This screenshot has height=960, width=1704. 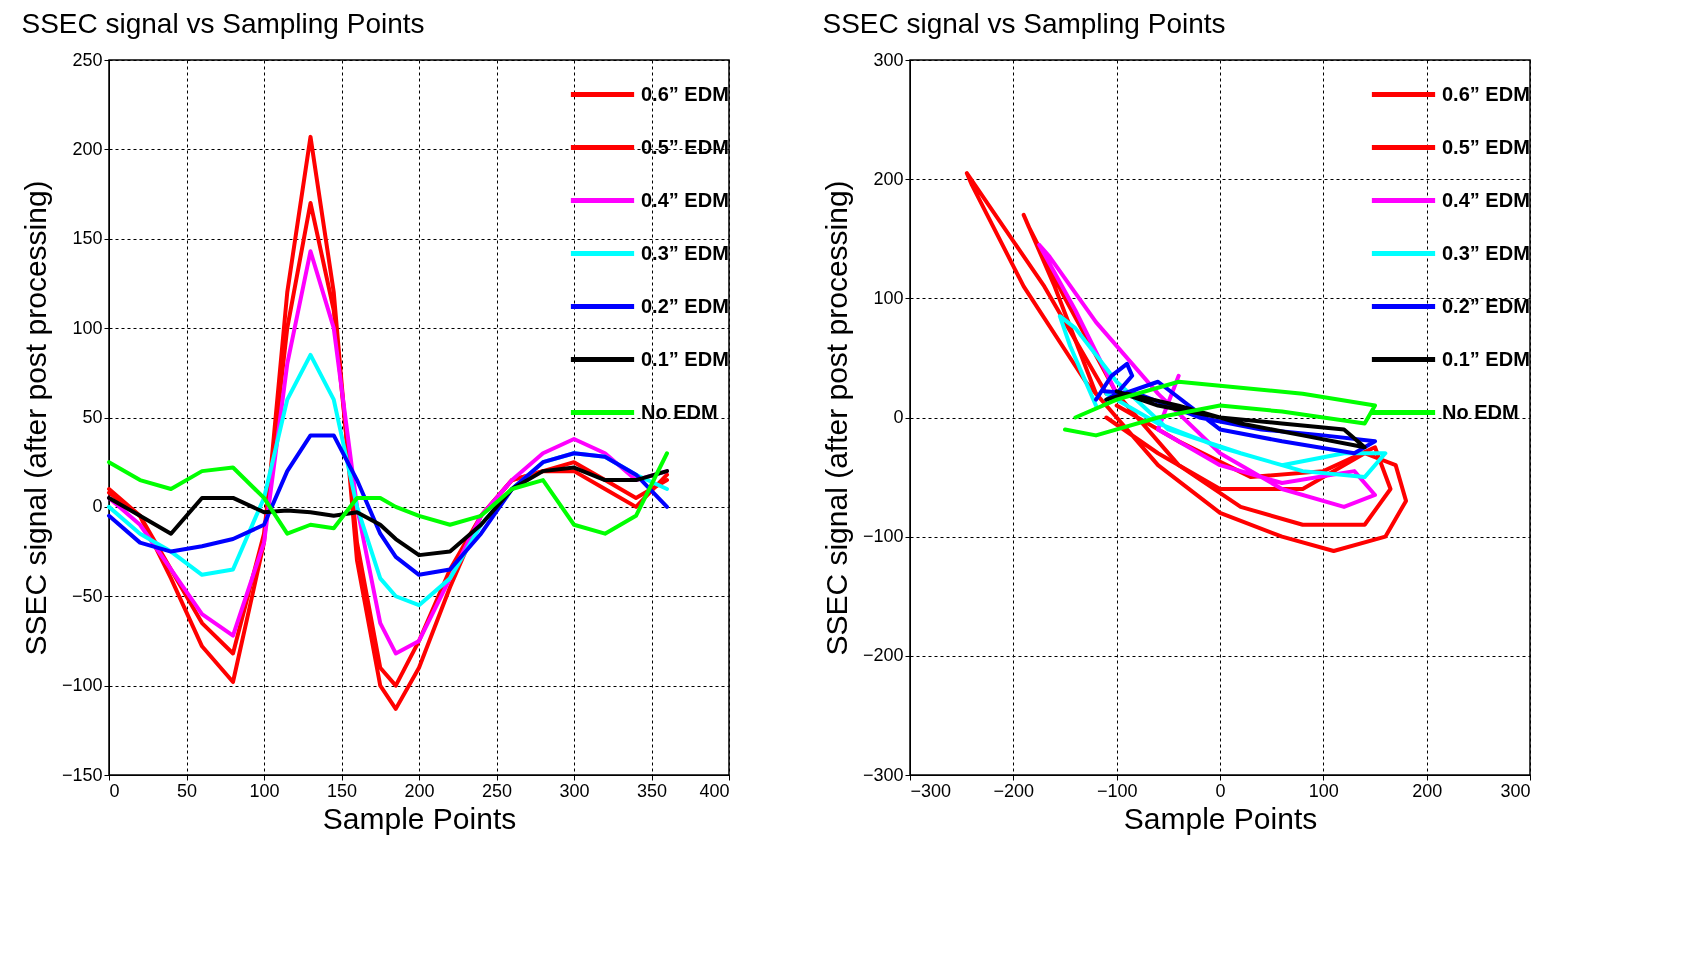 I want to click on y-tick-label: −200, so click(x=883, y=655).